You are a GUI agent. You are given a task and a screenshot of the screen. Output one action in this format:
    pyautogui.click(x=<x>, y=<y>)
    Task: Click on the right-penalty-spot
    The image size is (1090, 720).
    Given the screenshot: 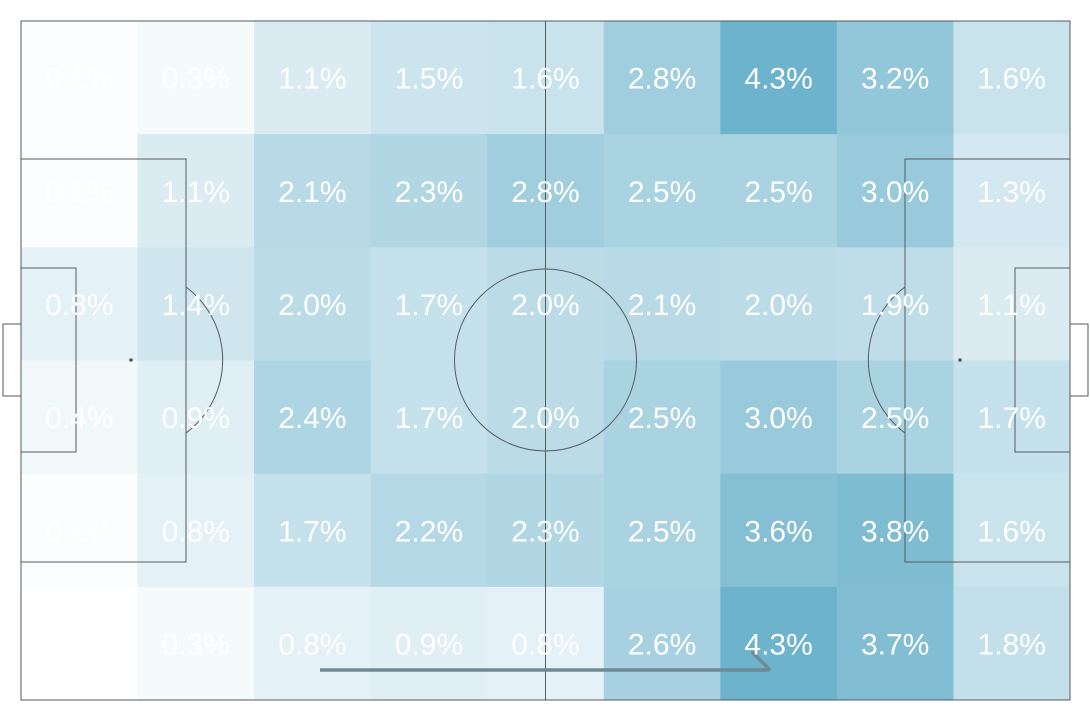 What is the action you would take?
    pyautogui.click(x=960, y=360)
    